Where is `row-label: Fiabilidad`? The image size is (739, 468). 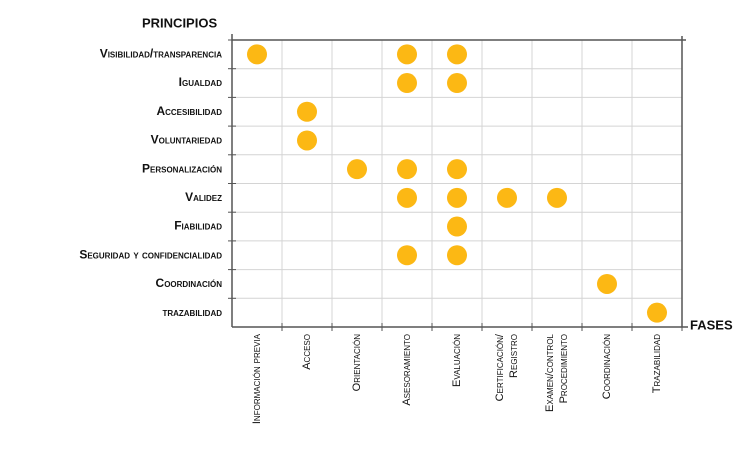 row-label: Fiabilidad is located at coordinates (198, 226).